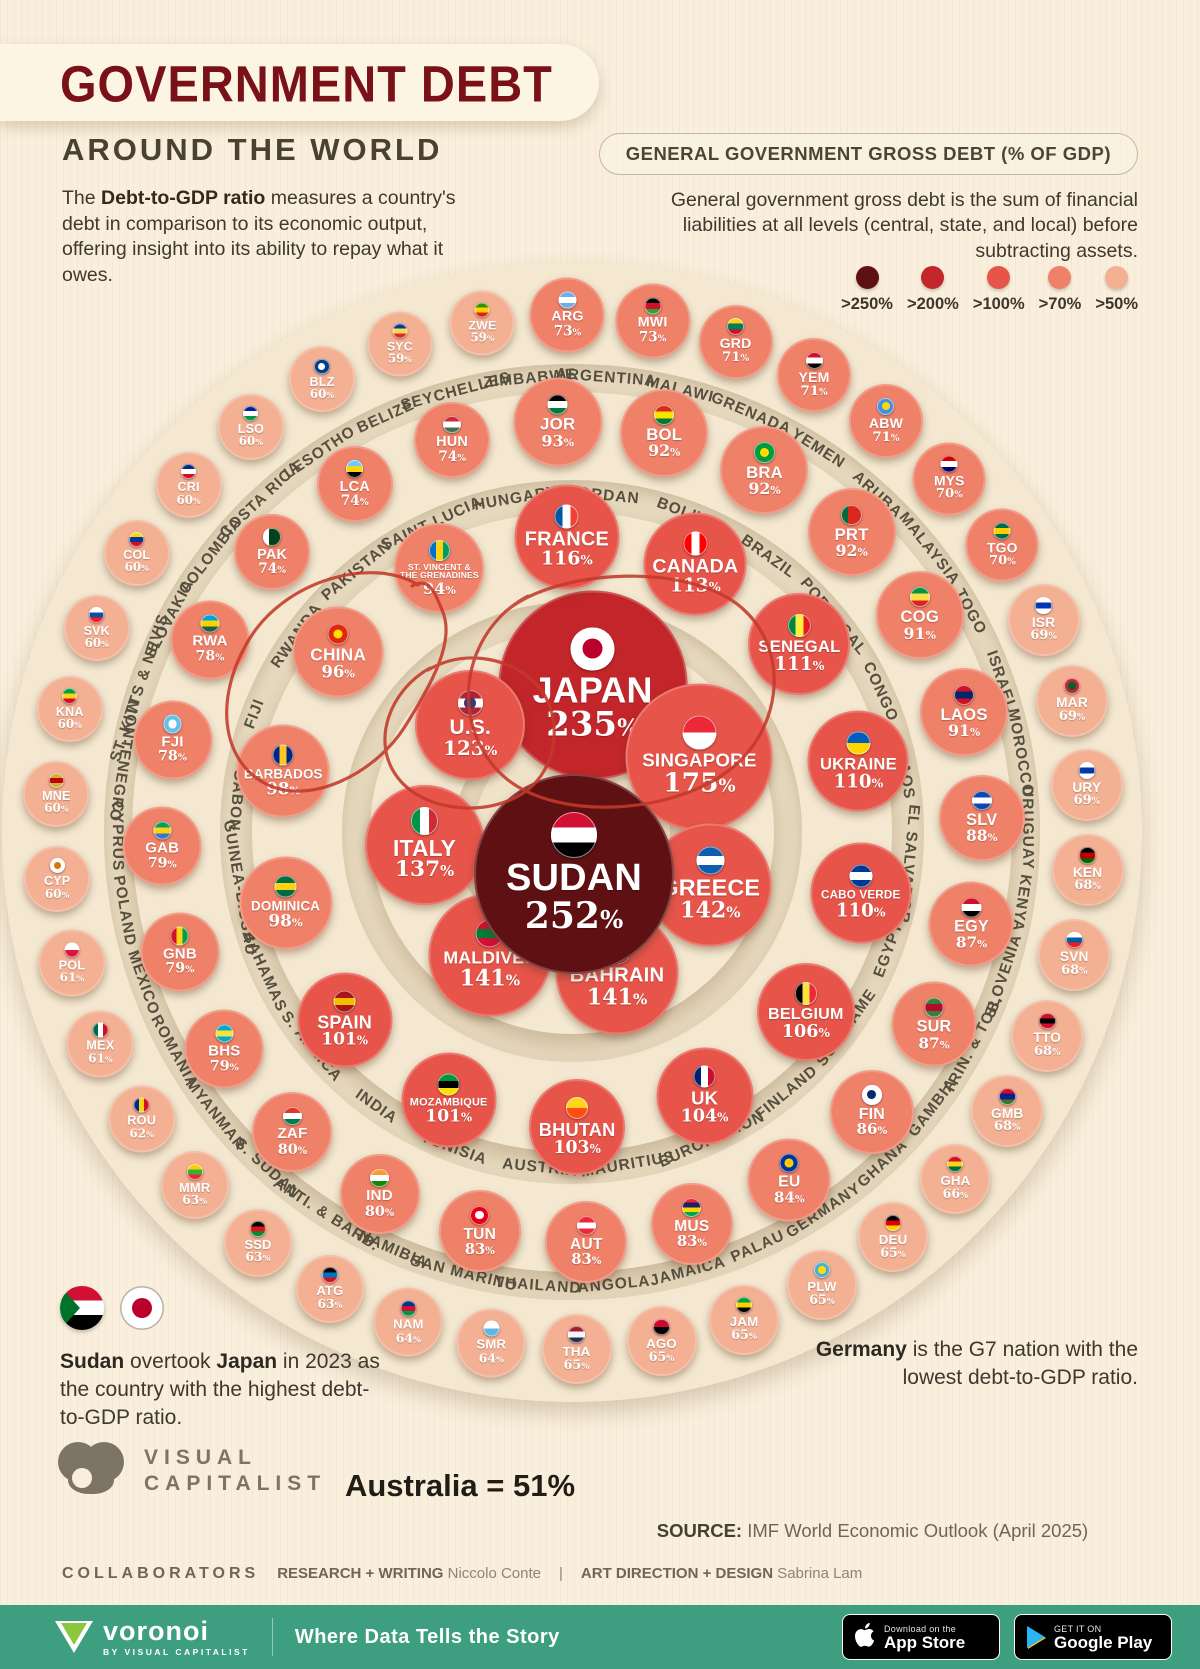 Image resolution: width=1200 pixels, height=1669 pixels. I want to click on legend-label: >70%, so click(1060, 304).